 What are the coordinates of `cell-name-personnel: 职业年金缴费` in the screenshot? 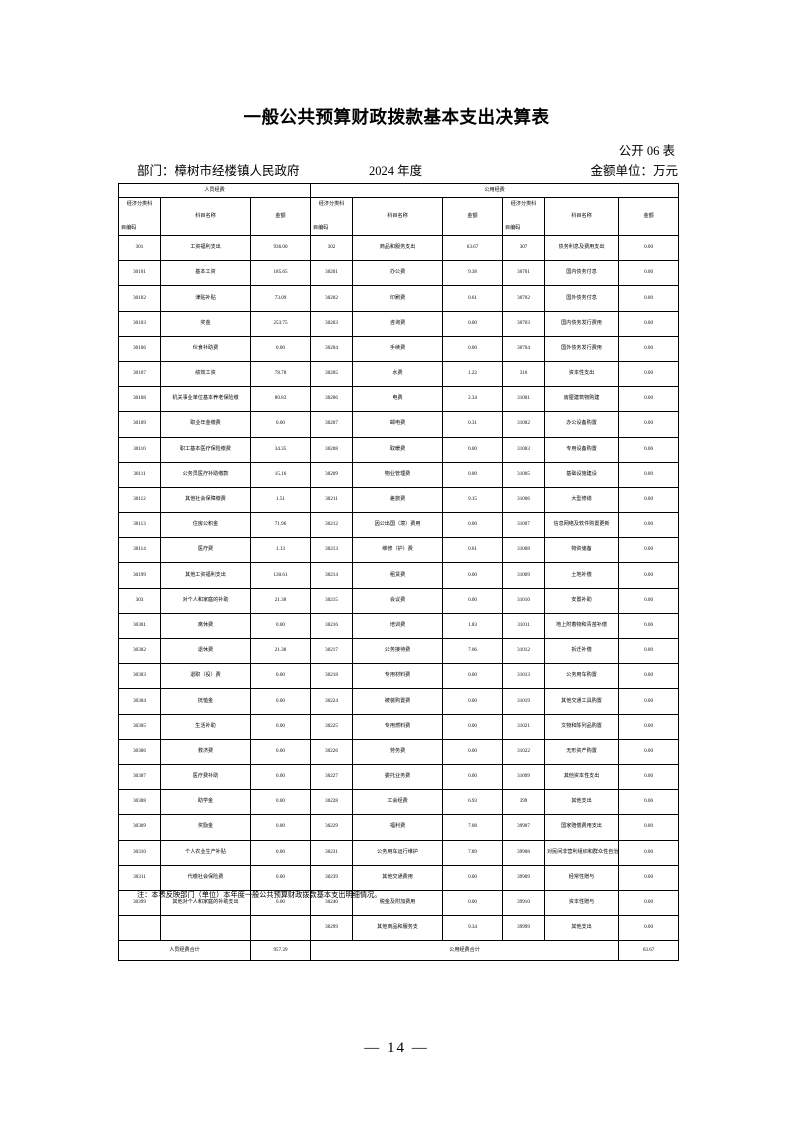 It's located at (205, 424).